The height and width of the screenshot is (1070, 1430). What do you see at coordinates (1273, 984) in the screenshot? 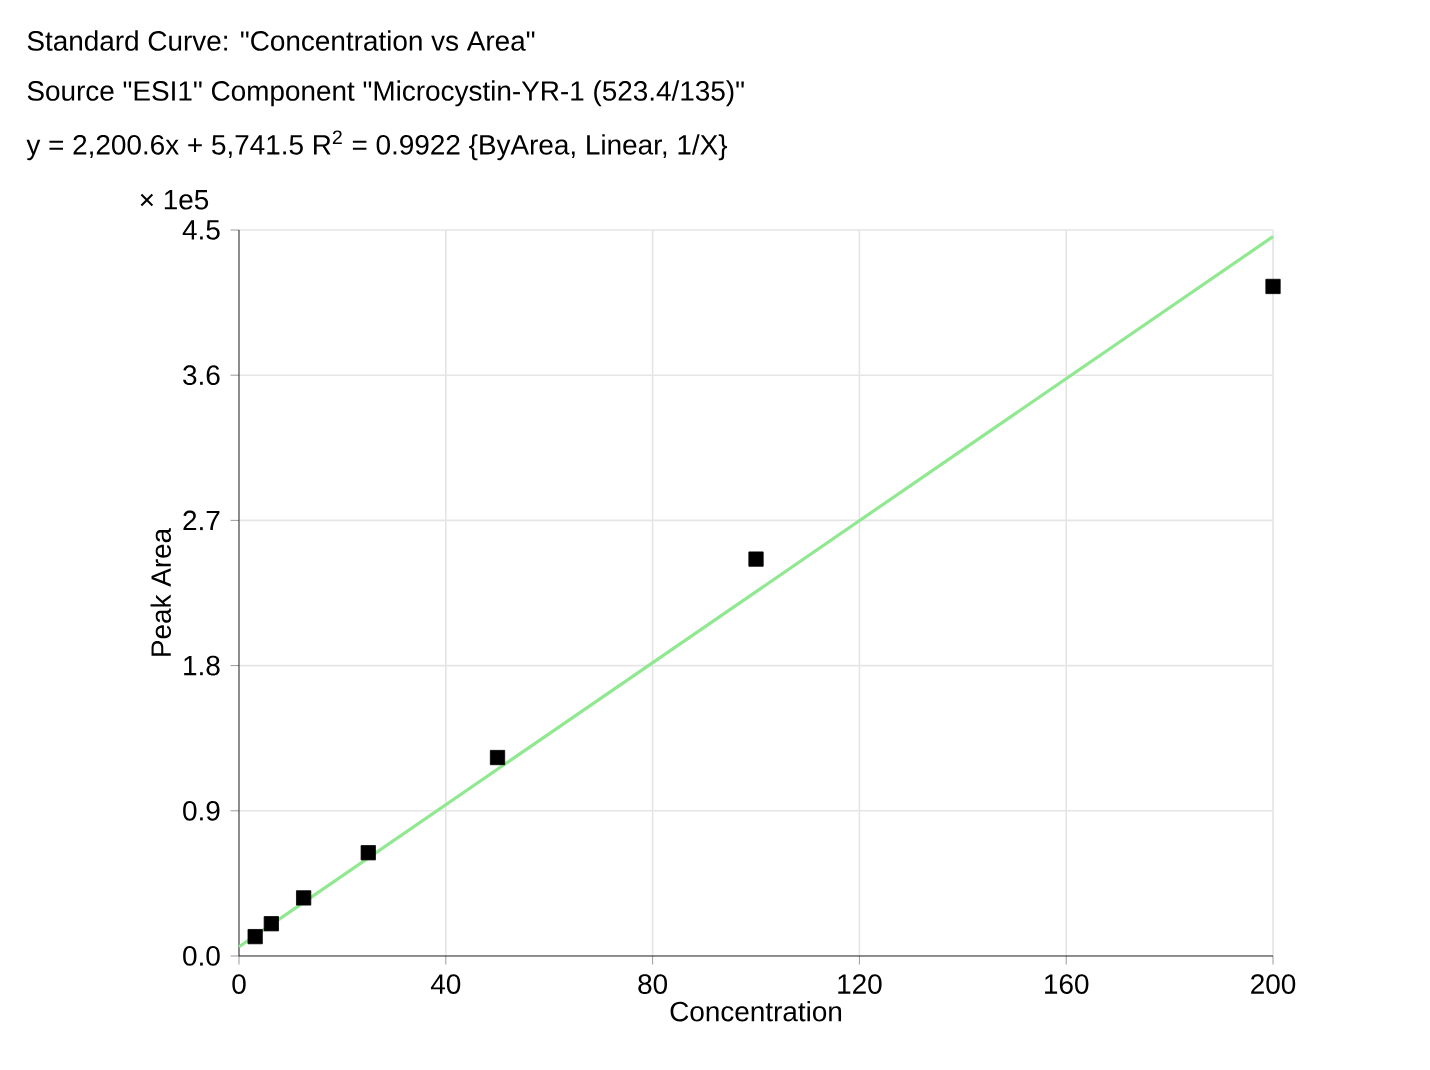
I see `x-tick-label: 200` at bounding box center [1273, 984].